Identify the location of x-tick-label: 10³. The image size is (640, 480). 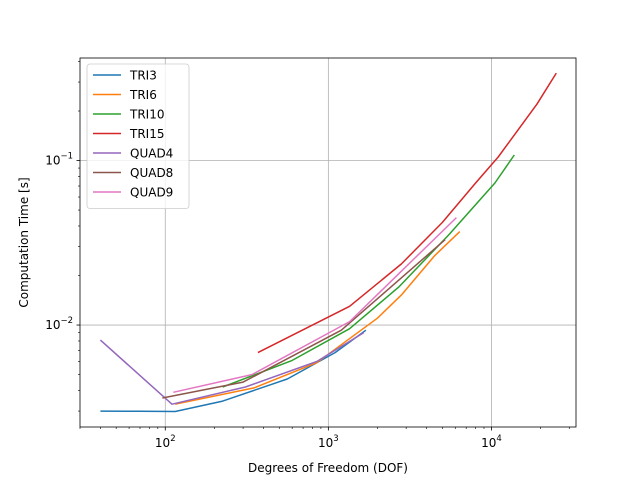
(328, 442).